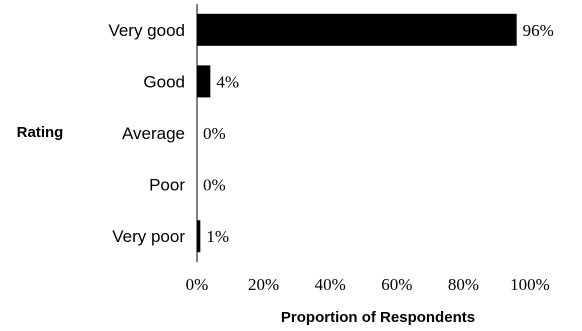  I want to click on category-label-good: Good, so click(164, 81).